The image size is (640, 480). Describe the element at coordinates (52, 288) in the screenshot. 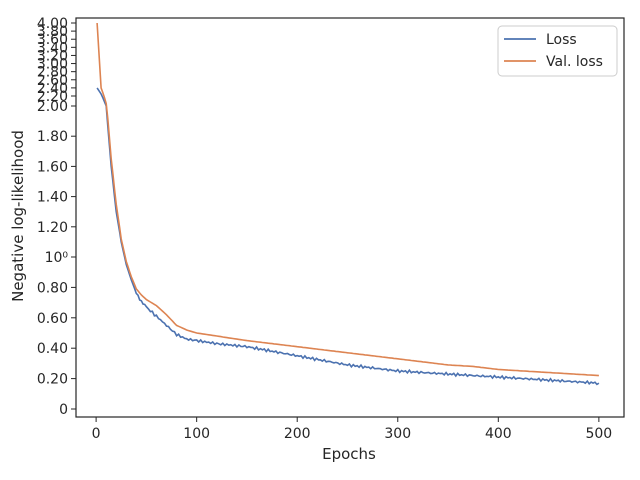

I see `y-tick-label: 0.80` at that location.